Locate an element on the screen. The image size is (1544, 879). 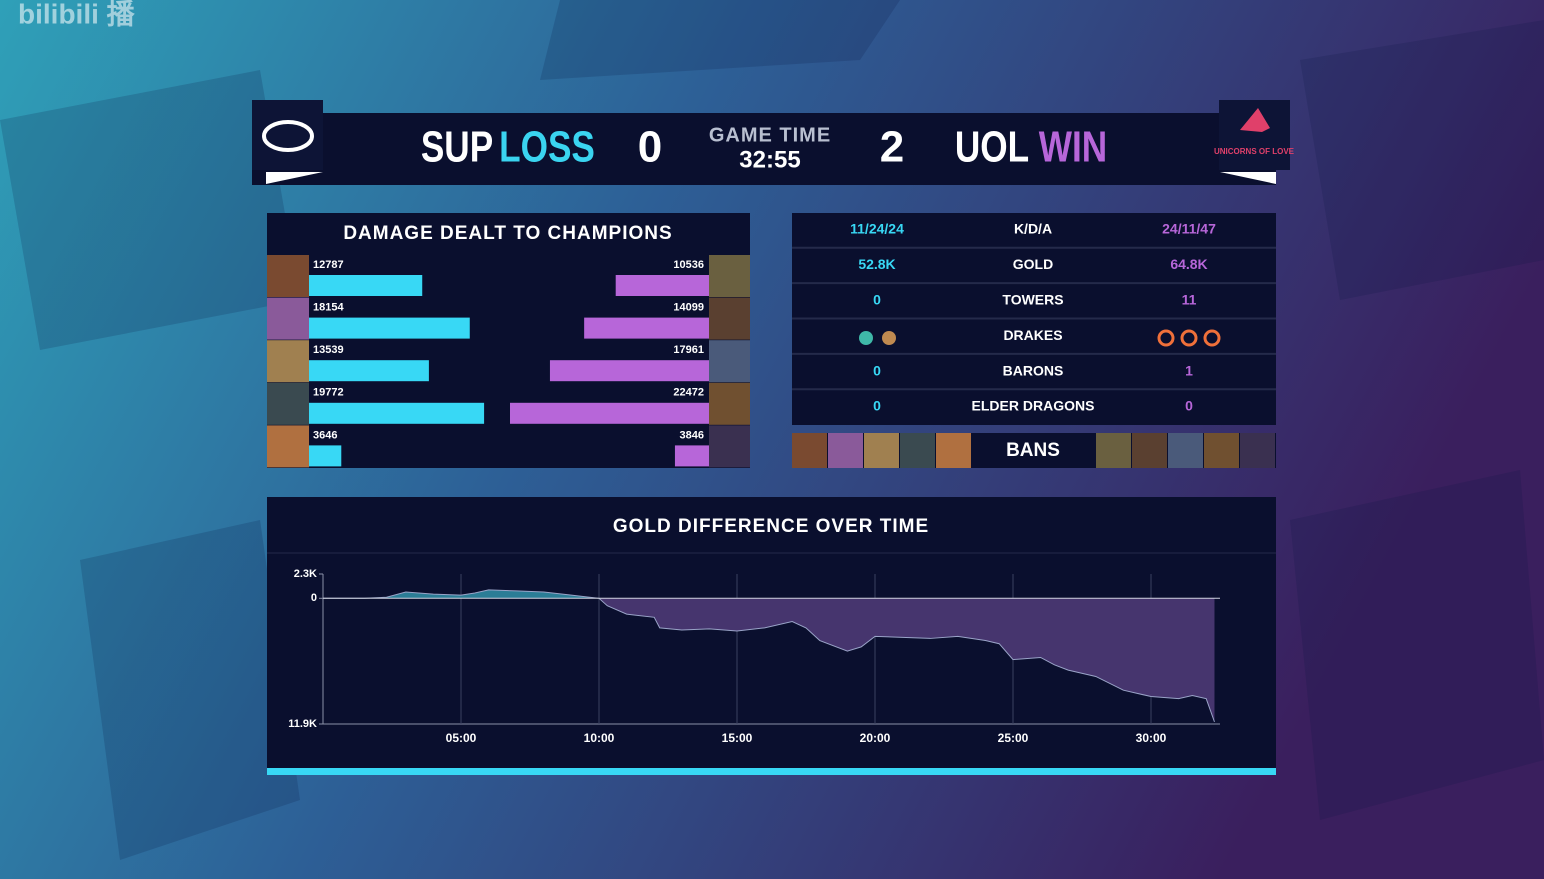
damage-value: 17961 is located at coordinates (688, 350).